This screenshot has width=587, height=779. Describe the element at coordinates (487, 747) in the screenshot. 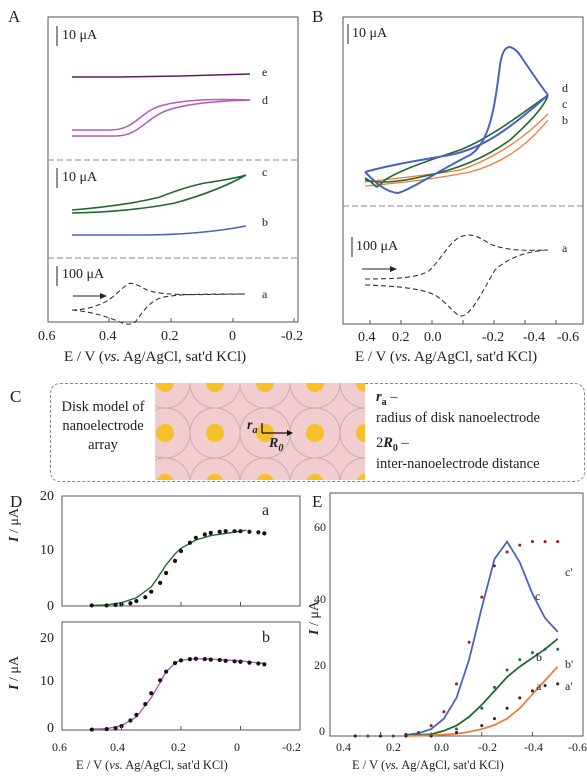

I see `e-xtick-3: -0.2` at that location.